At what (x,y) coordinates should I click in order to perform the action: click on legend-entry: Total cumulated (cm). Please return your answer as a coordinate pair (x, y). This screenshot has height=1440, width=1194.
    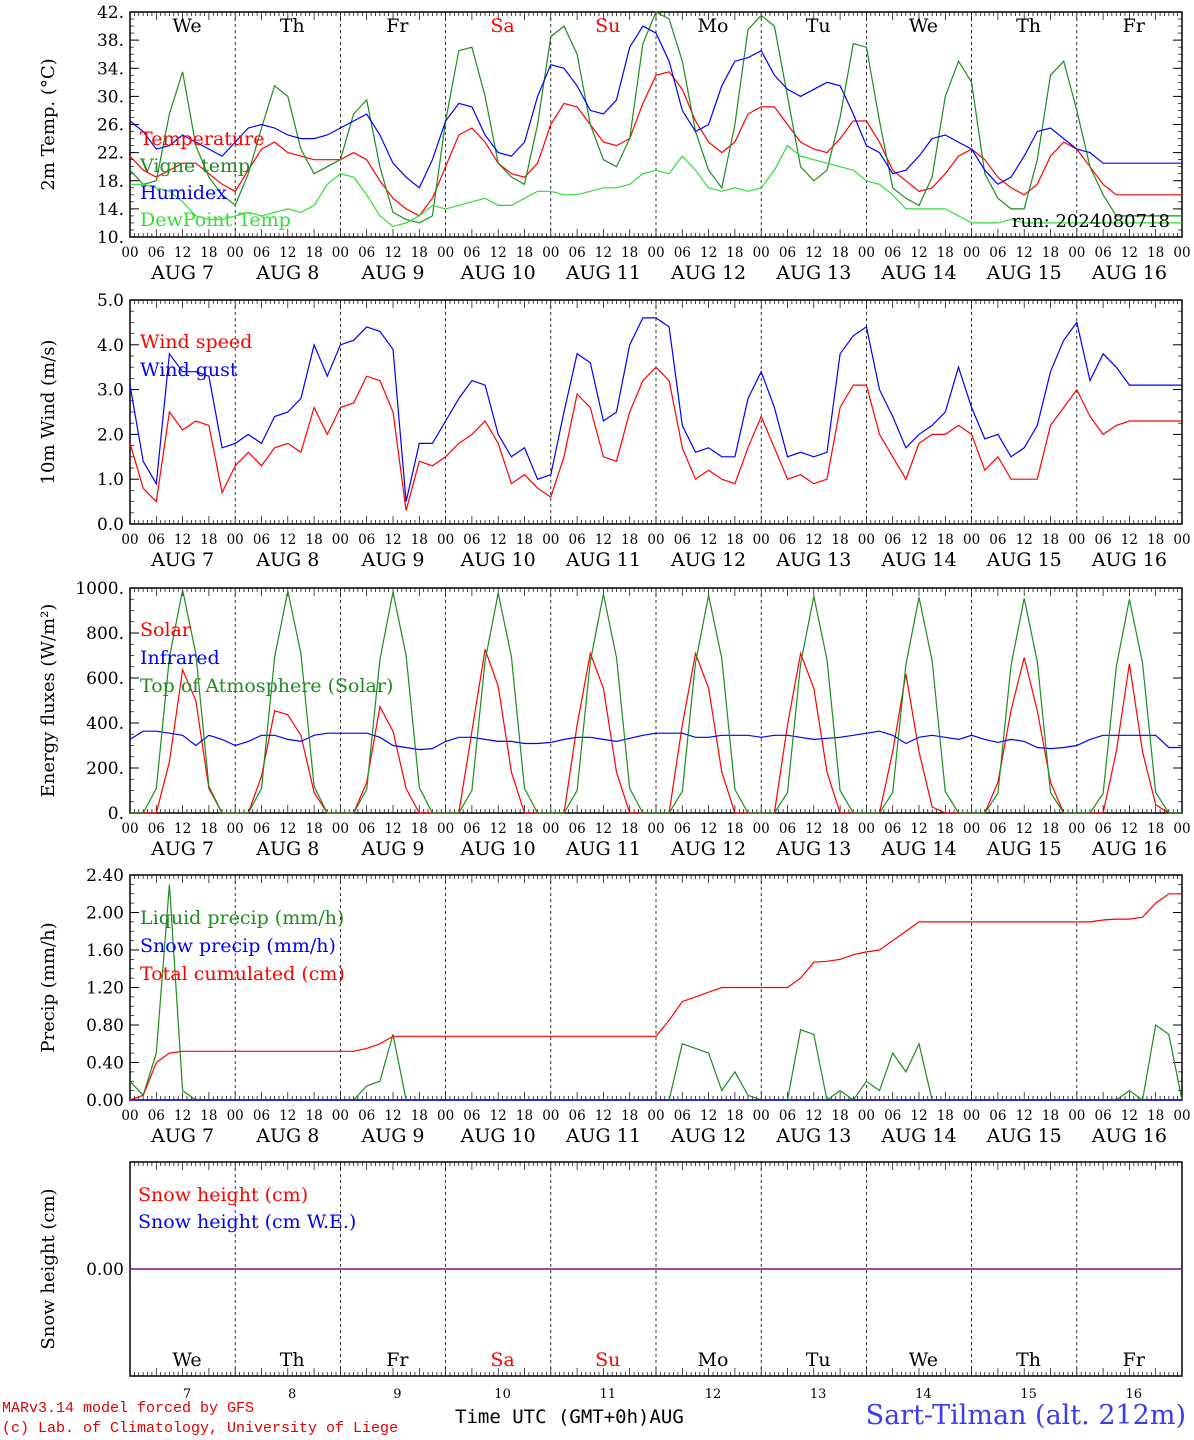
    Looking at the image, I should click on (242, 974).